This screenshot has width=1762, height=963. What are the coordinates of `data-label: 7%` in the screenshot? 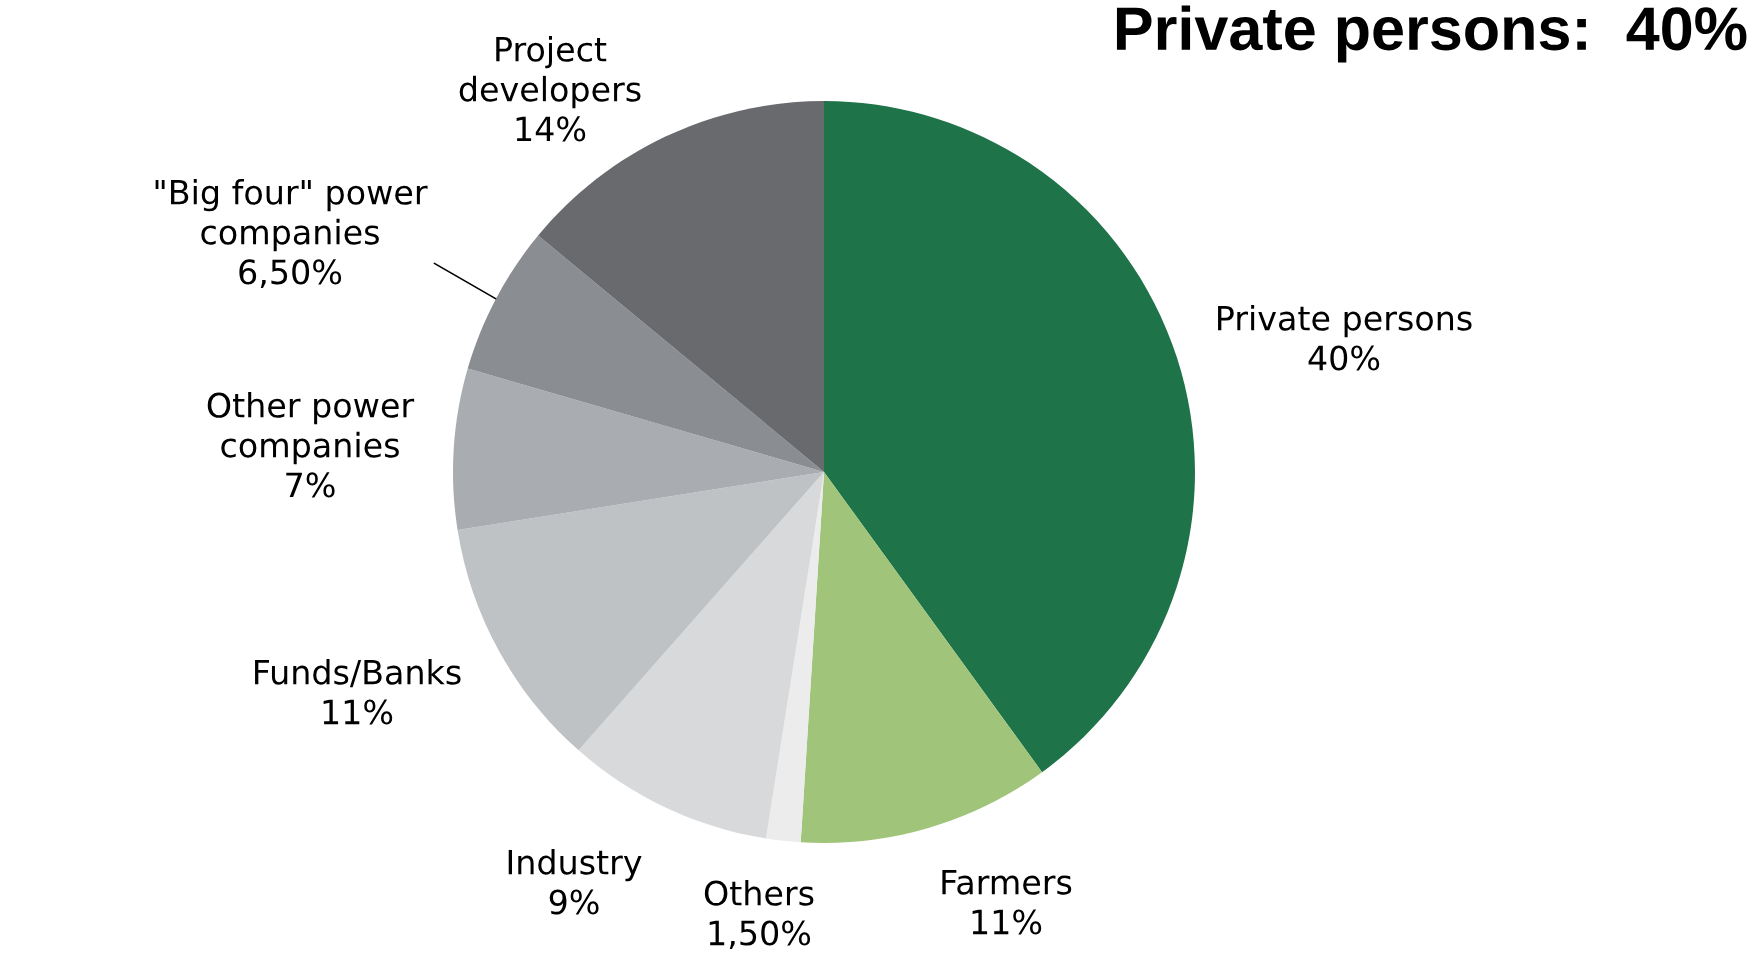 It's located at (310, 485).